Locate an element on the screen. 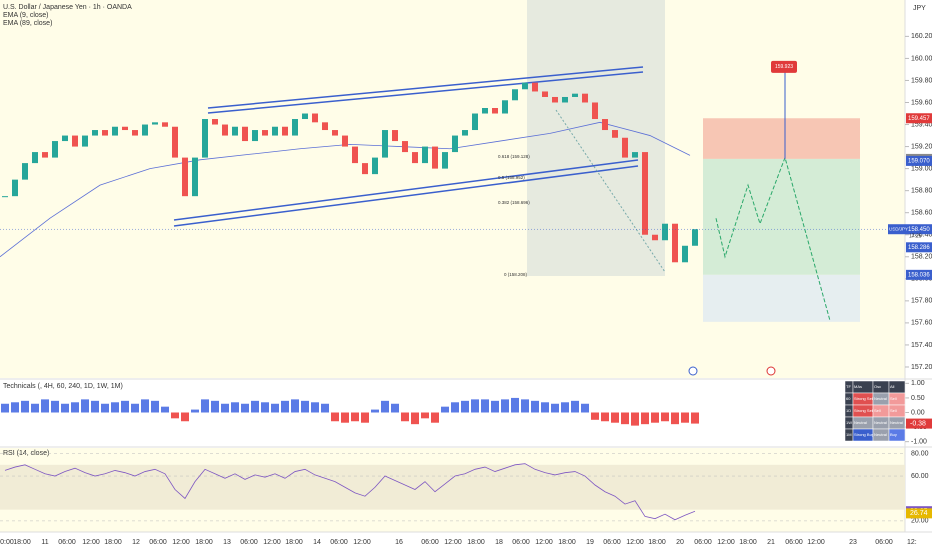 The height and width of the screenshot is (550, 932). tech-tick-label: 0.50 is located at coordinates (918, 398).